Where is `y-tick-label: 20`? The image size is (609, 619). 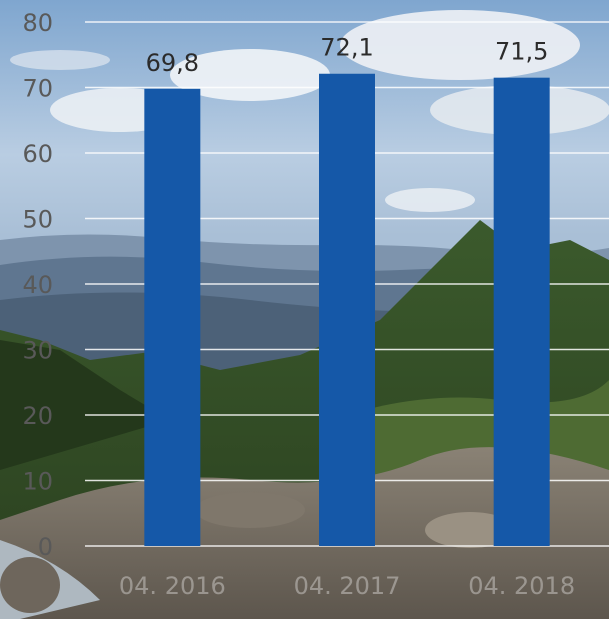 y-tick-label: 20 is located at coordinates (37, 416).